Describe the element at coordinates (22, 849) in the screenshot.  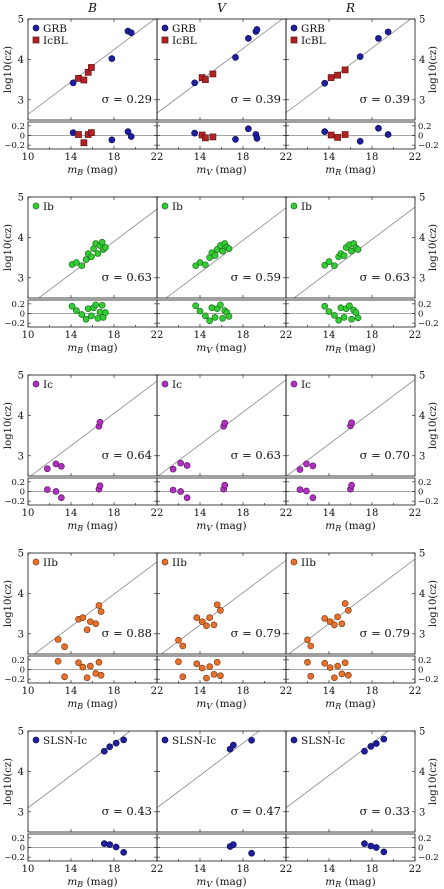
I see `residual-tick-label-left: 0` at that location.